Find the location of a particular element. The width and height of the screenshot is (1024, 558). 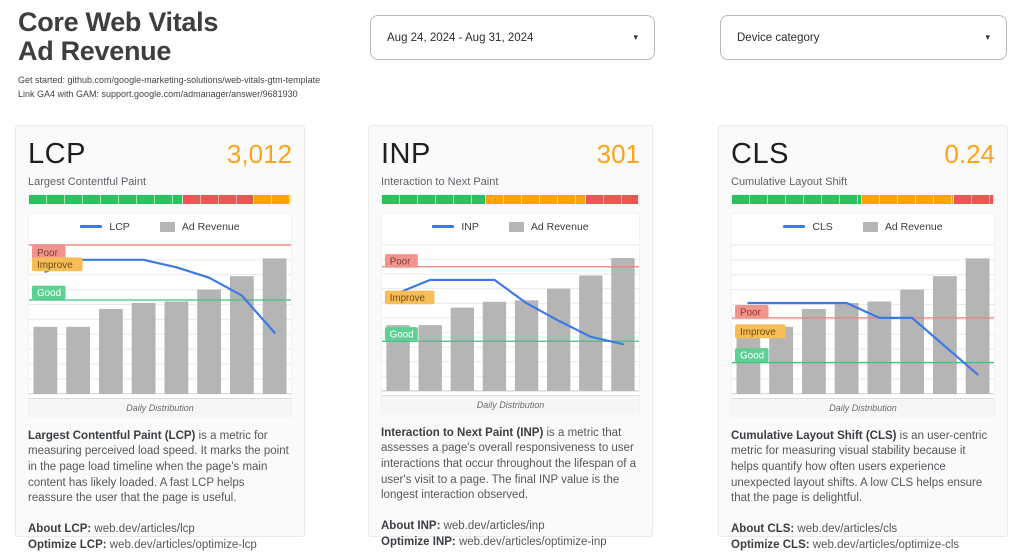

metric-title: LCP is located at coordinates (57, 154).